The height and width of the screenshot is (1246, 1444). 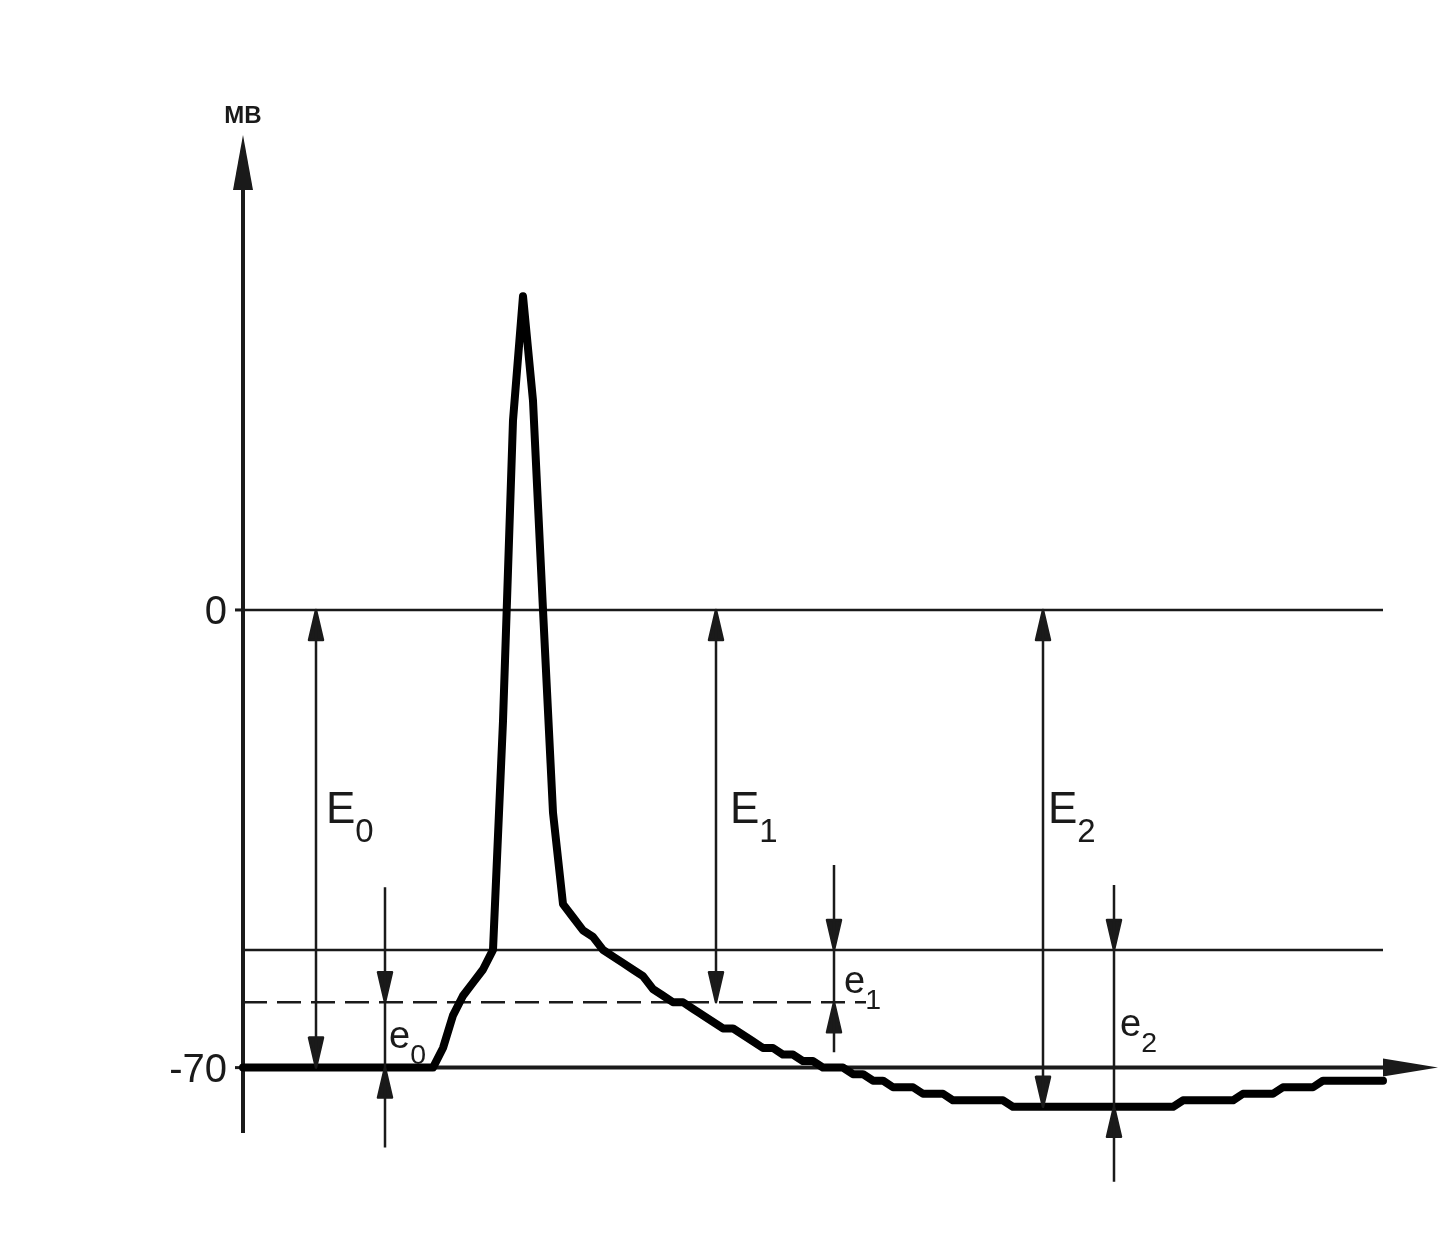 What do you see at coordinates (1138, 1030) in the screenshot?
I see `annotation: e$_{2}$` at bounding box center [1138, 1030].